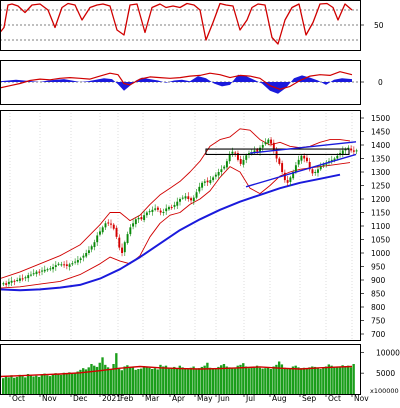 The image size is (400, 408). Describe the element at coordinates (127, 398) in the screenshot. I see `month-label-4: Feb` at that location.